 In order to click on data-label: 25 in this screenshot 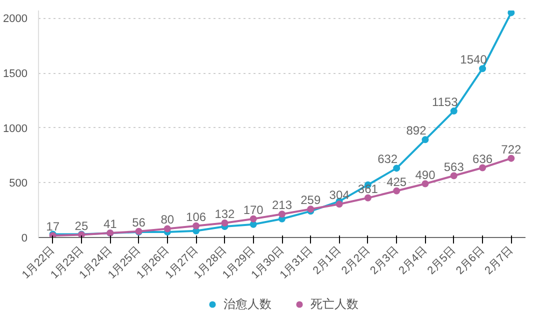, I will do `click(81, 225)`.